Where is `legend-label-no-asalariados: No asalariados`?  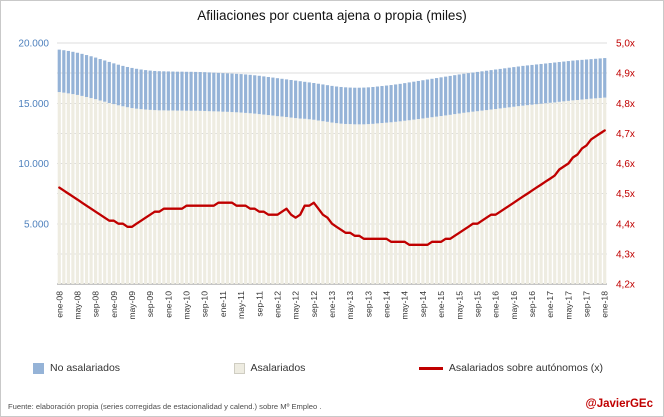
legend-label-no-asalariados: No asalariados is located at coordinates (85, 368).